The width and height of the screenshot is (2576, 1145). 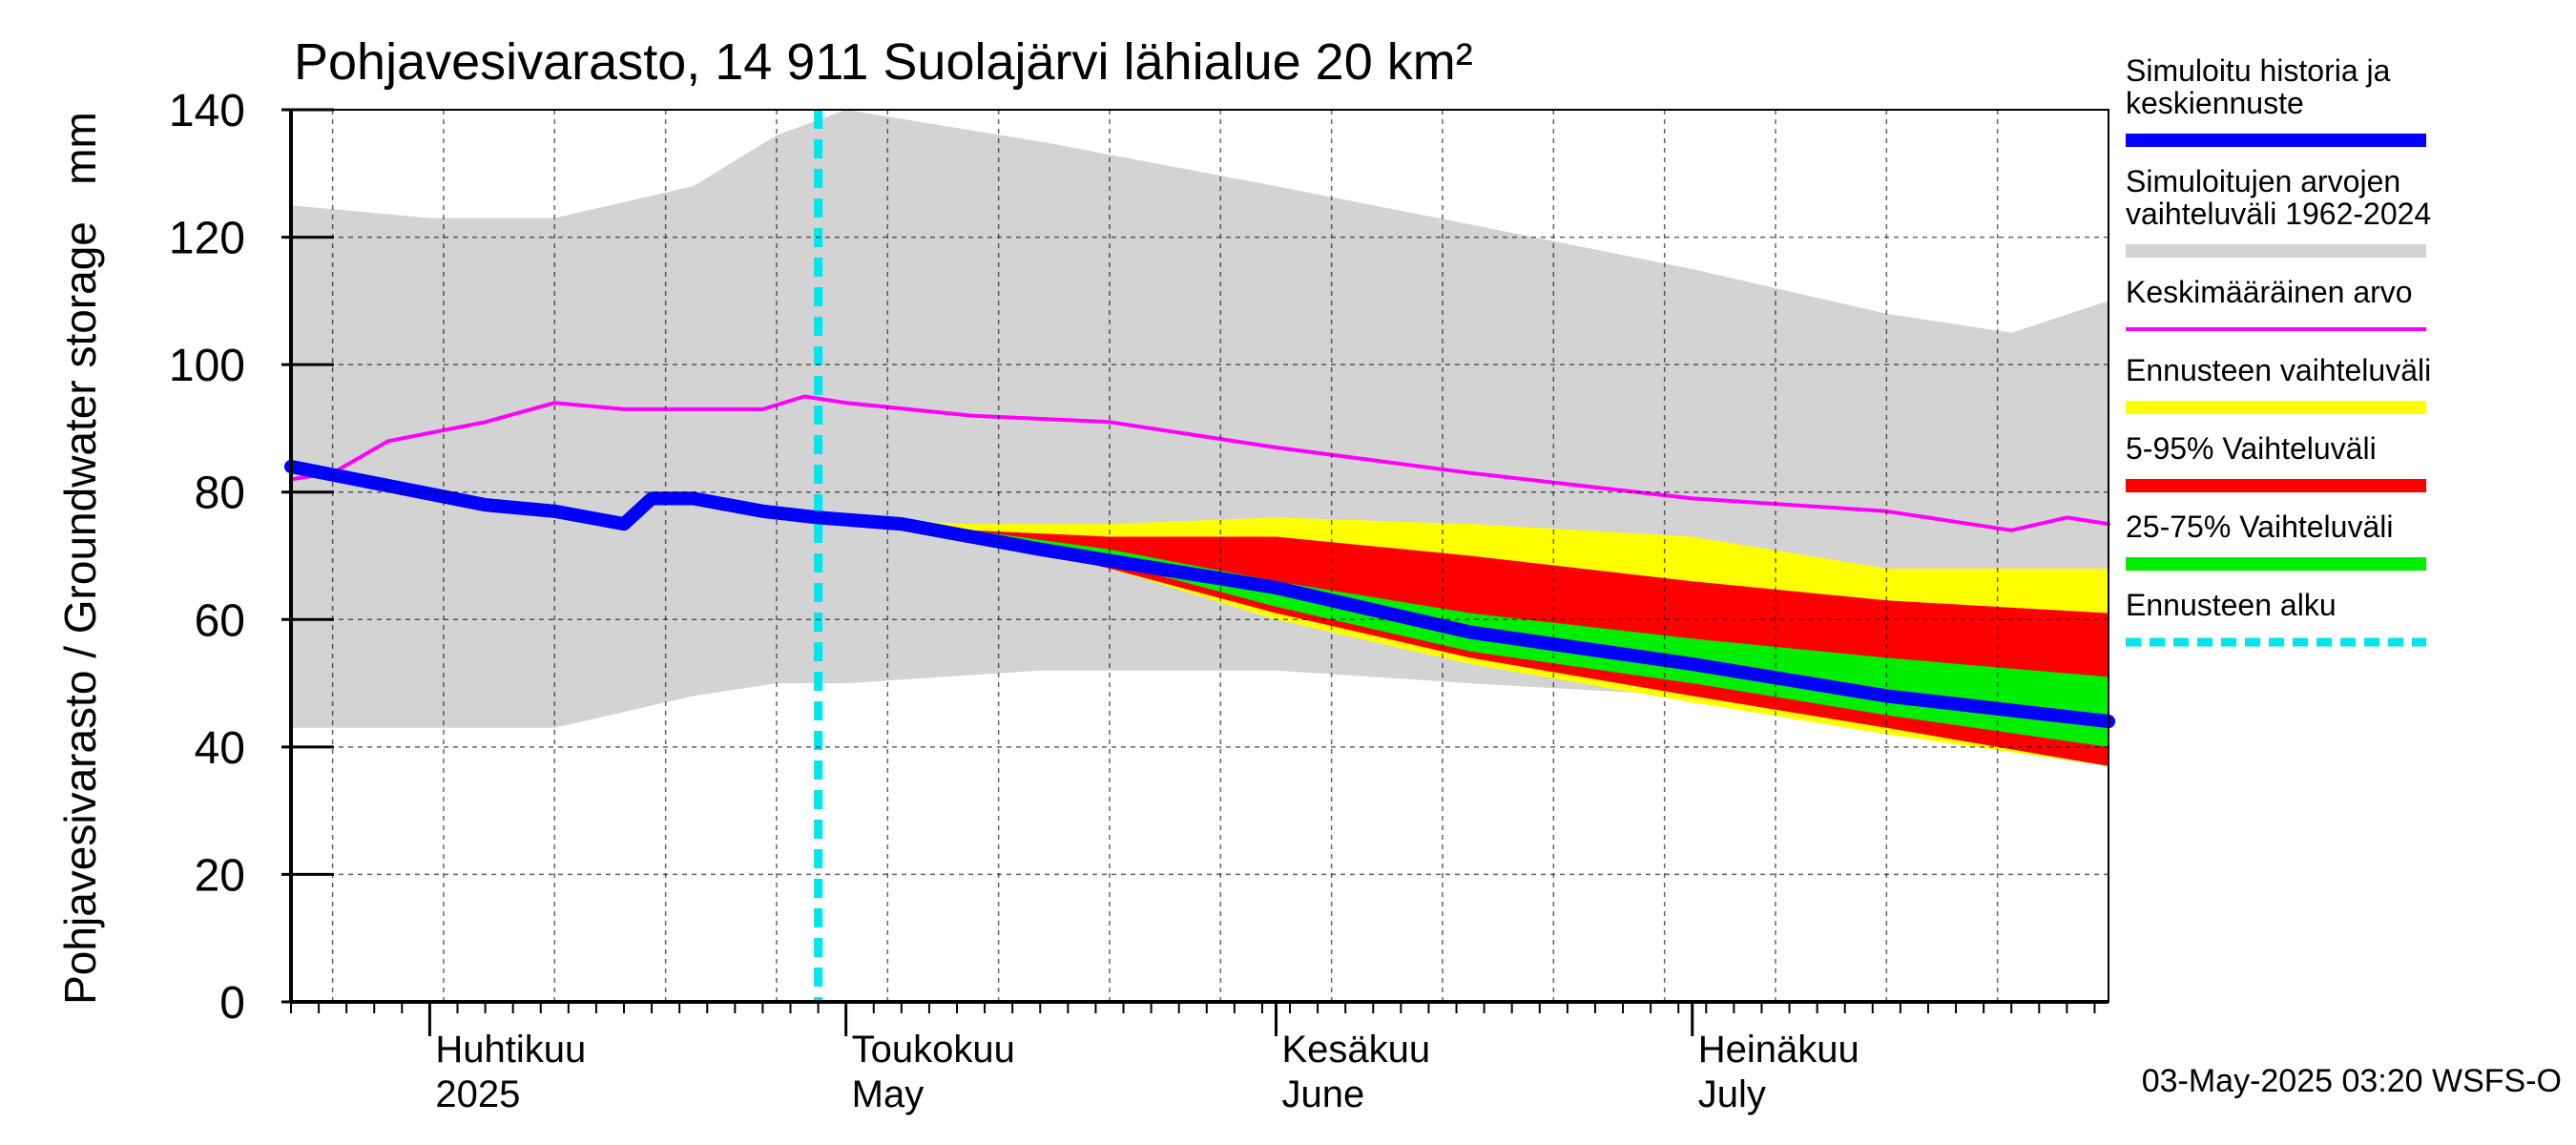 What do you see at coordinates (220, 875) in the screenshot?
I see `y-tick-label: 20` at bounding box center [220, 875].